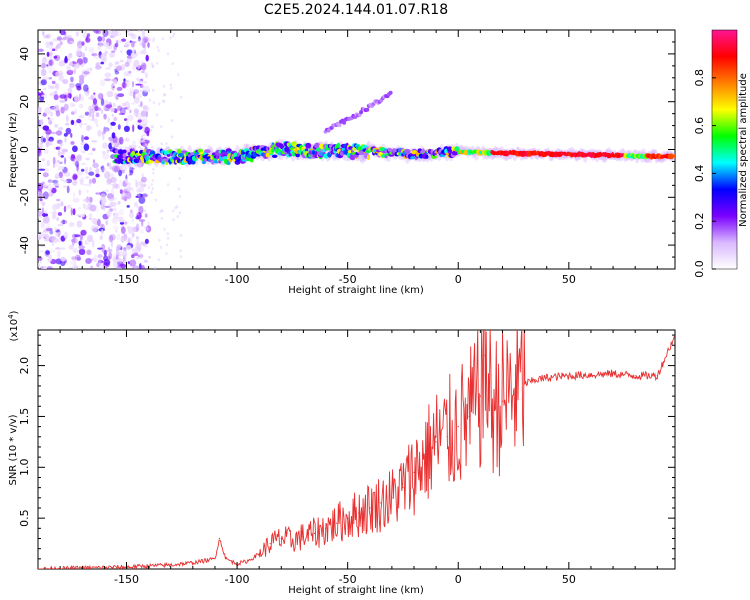 This screenshot has height=600, width=750. Describe the element at coordinates (348, 579) in the screenshot. I see `x-tick-label: -50` at that location.